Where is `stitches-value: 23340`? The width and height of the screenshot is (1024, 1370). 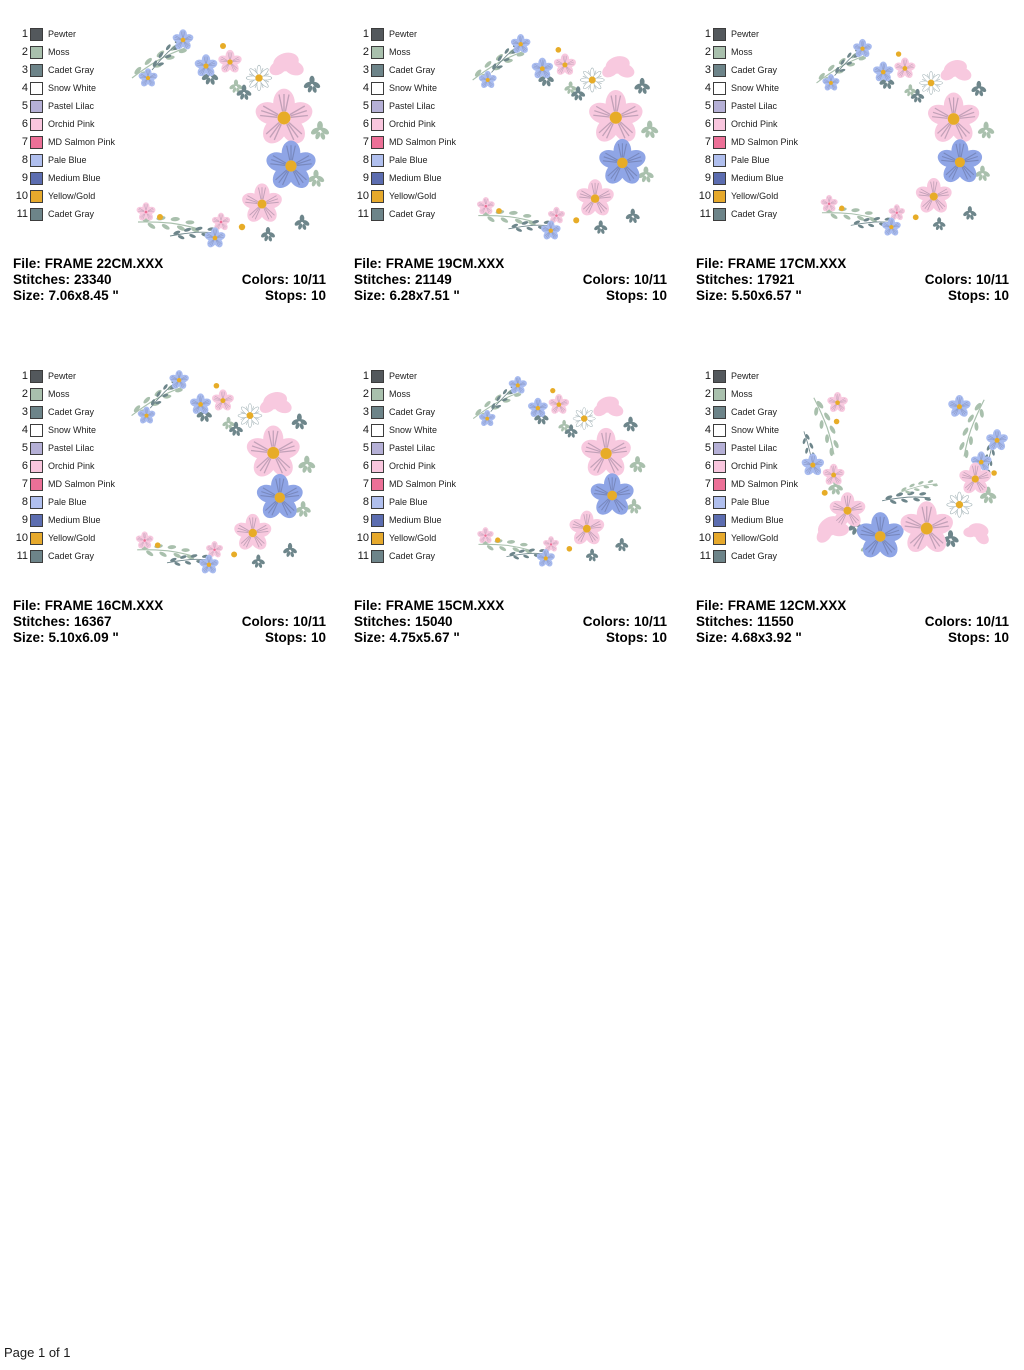
stitches-value: 23340 is located at coordinates (93, 279).